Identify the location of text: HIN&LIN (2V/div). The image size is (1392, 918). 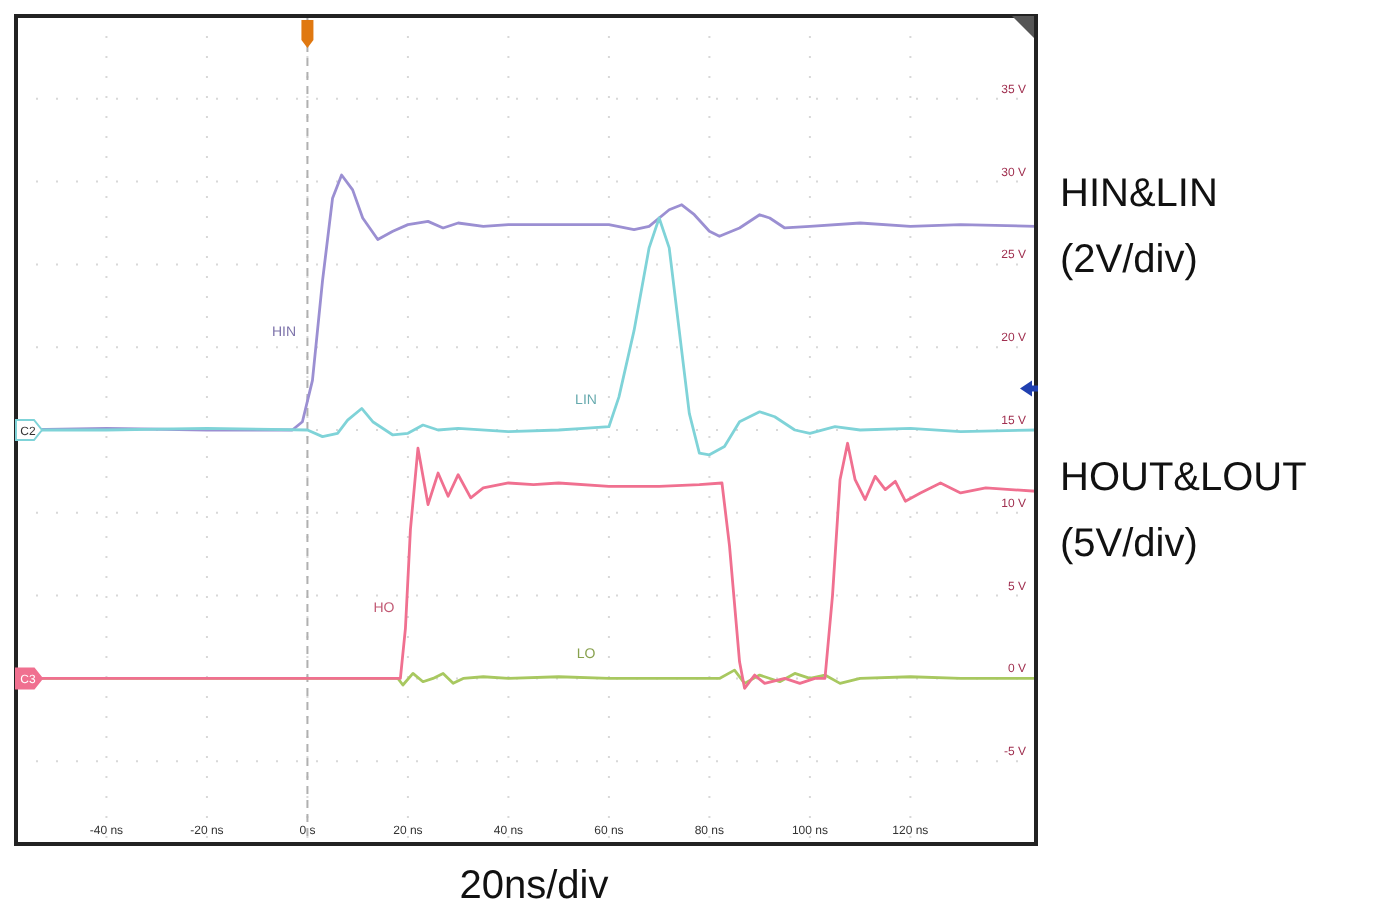
(1139, 227).